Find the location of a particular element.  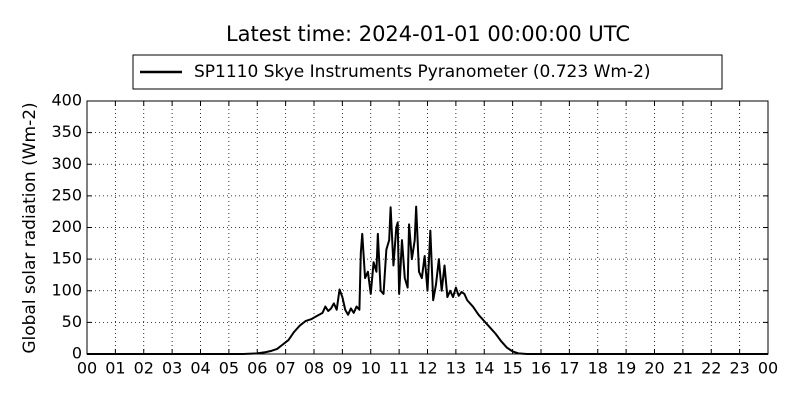

x-tick-label: 12 is located at coordinates (427, 368).